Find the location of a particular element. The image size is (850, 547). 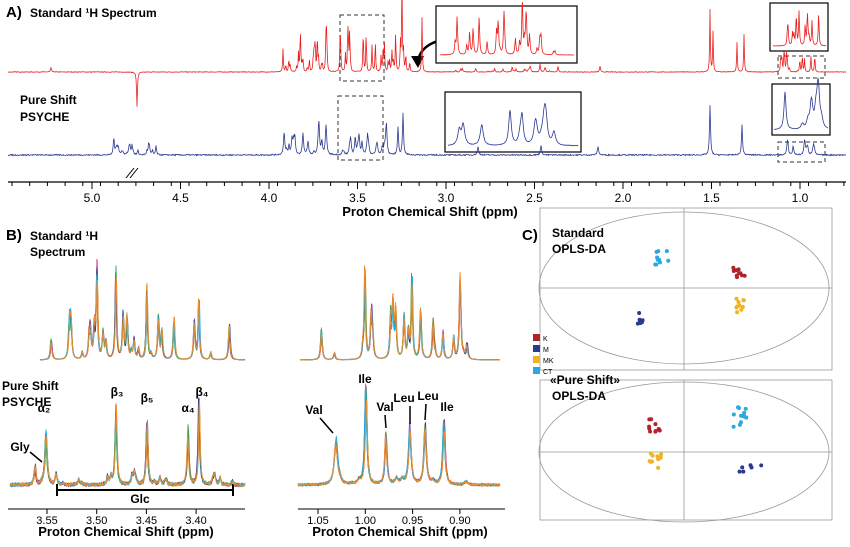

x-tick-label: 1.05 is located at coordinates (317, 521).